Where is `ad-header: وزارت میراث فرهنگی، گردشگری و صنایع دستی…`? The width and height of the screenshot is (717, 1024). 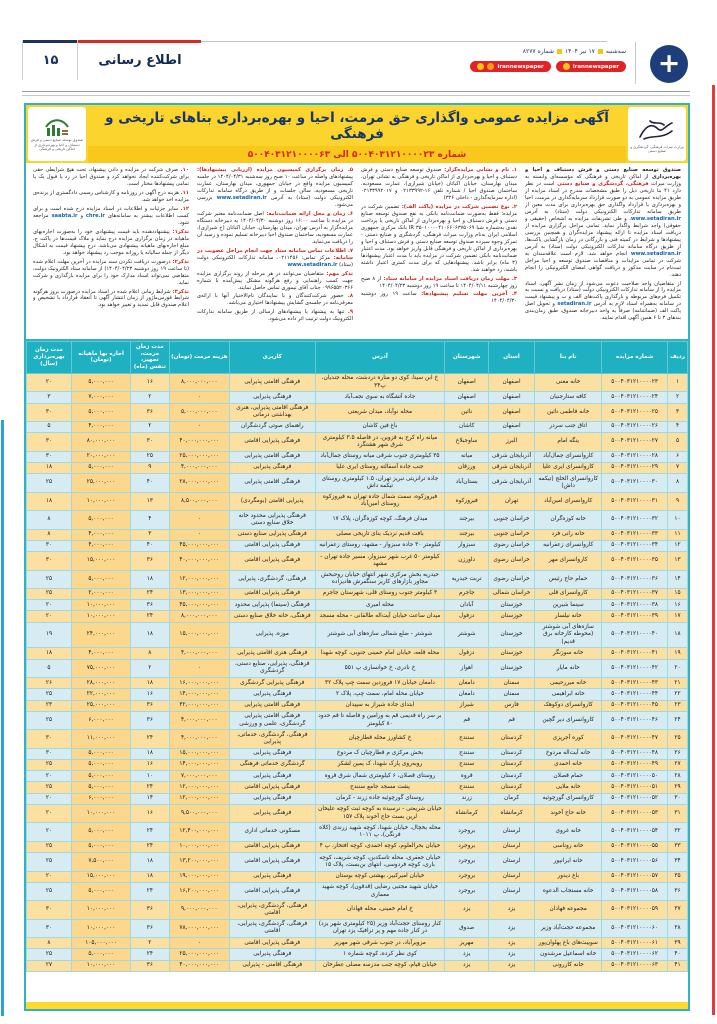 ad-header: وزارت میراث فرهنگی، گردشگری و صنایع دستی… is located at coordinates (357, 134).